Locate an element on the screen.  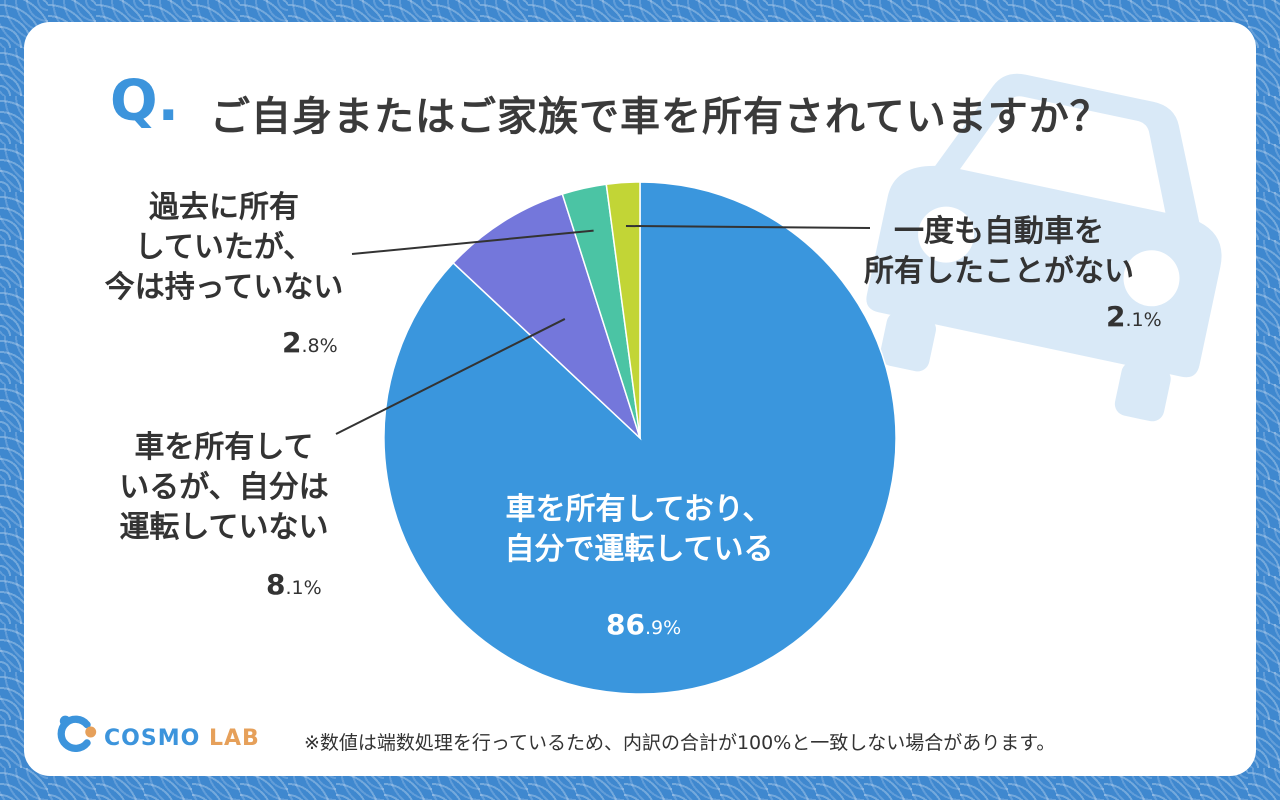
slice-label-line: 自分で運転している is located at coordinates (639, 549).